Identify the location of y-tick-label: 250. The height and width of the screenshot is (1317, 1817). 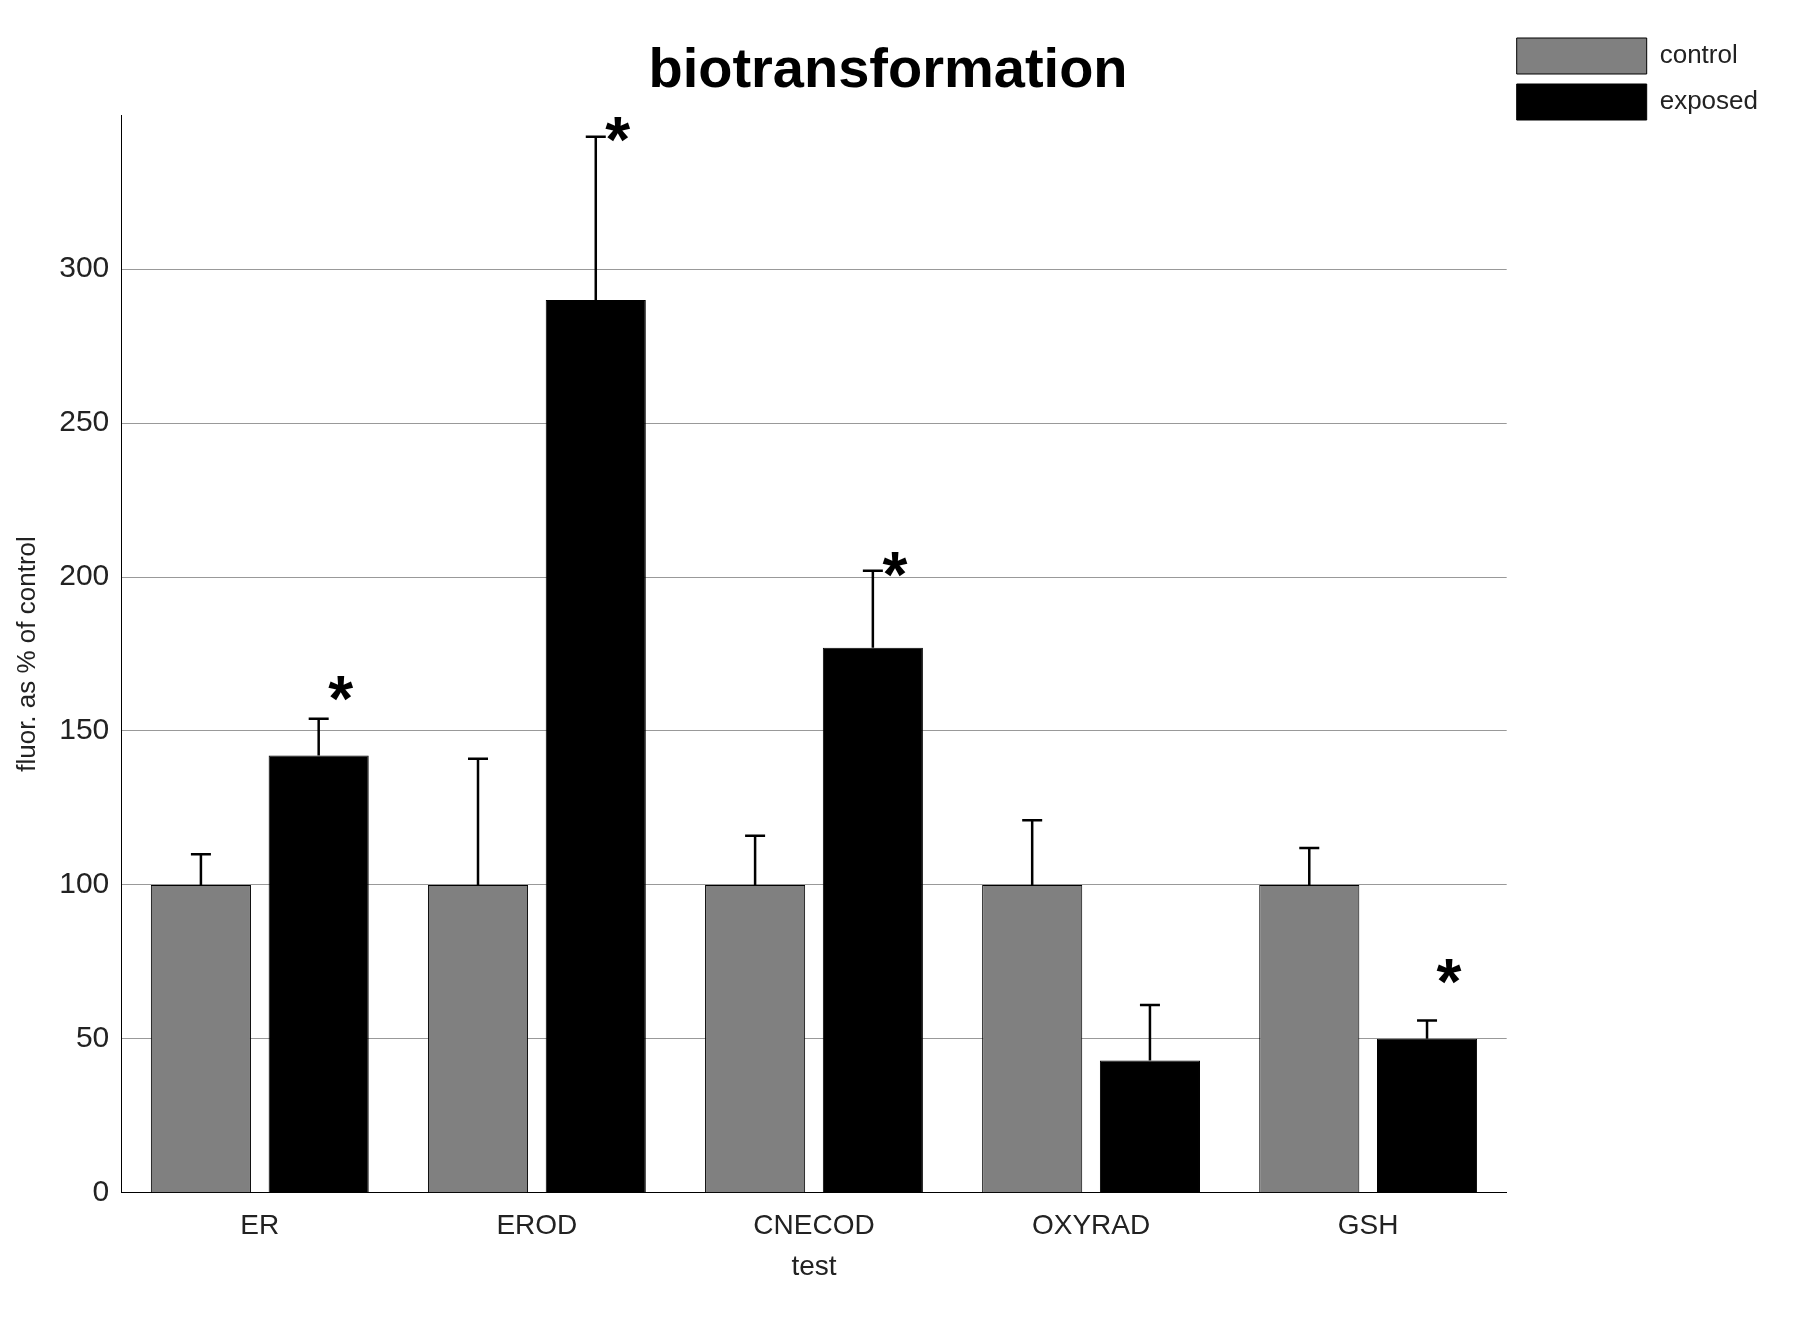
(84, 421).